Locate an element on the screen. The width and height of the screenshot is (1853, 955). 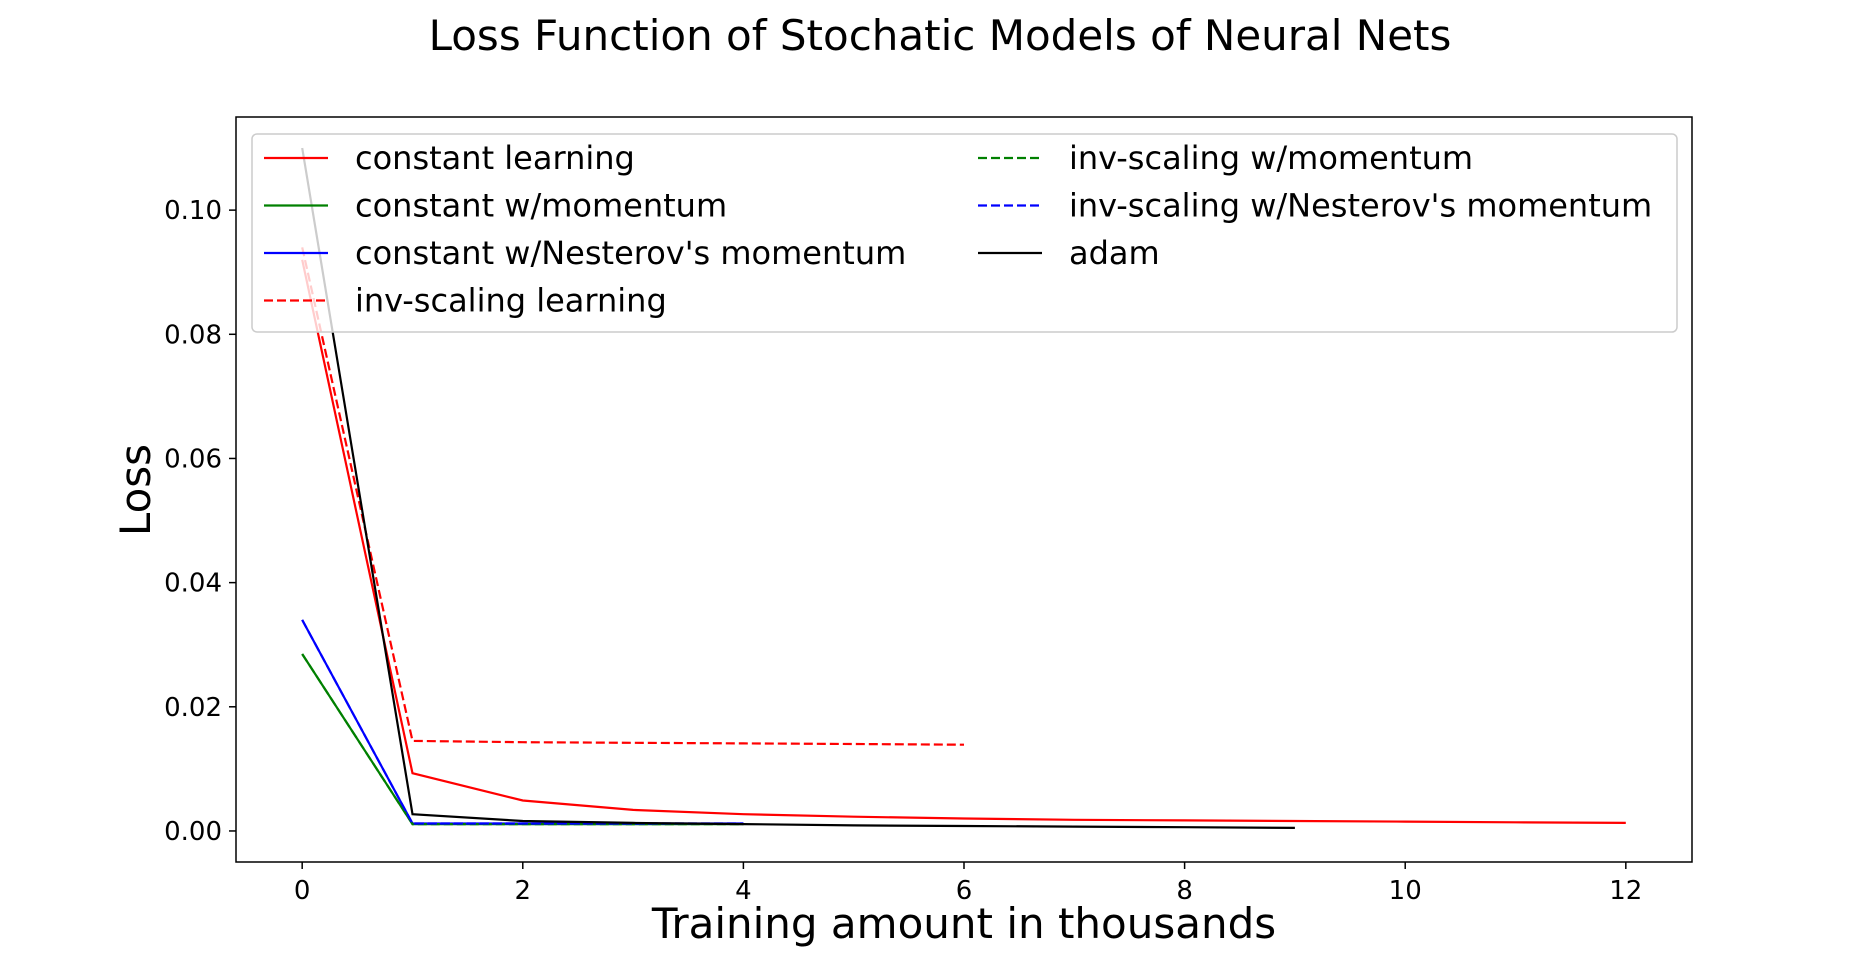
x-tick-label: 2 is located at coordinates (523, 891).